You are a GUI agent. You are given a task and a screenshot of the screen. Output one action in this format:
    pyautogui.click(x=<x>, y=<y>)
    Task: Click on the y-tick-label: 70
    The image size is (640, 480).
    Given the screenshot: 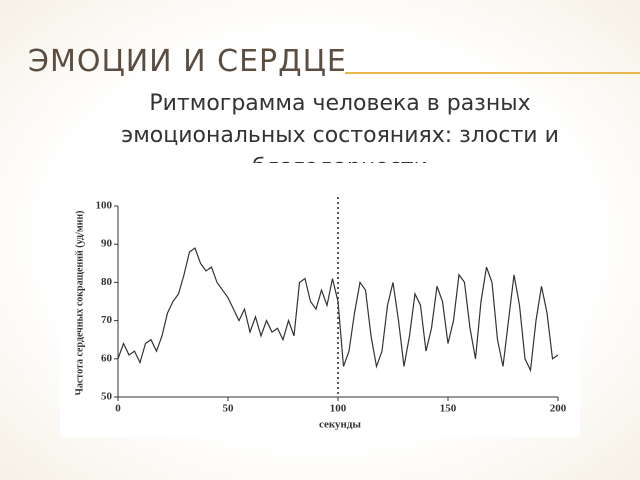 What is the action you would take?
    pyautogui.click(x=107, y=320)
    